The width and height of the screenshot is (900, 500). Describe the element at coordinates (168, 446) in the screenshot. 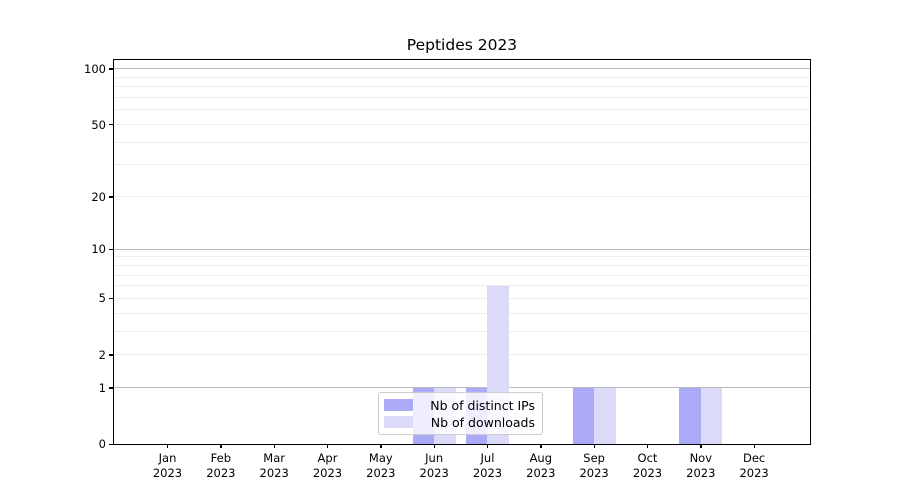

I see `x-tick-mark-jan` at that location.